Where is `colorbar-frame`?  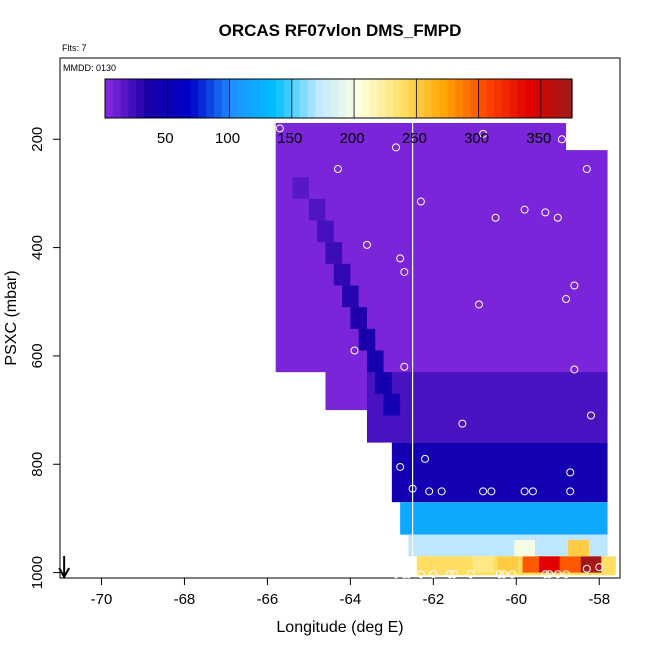
colorbar-frame is located at coordinates (338, 98).